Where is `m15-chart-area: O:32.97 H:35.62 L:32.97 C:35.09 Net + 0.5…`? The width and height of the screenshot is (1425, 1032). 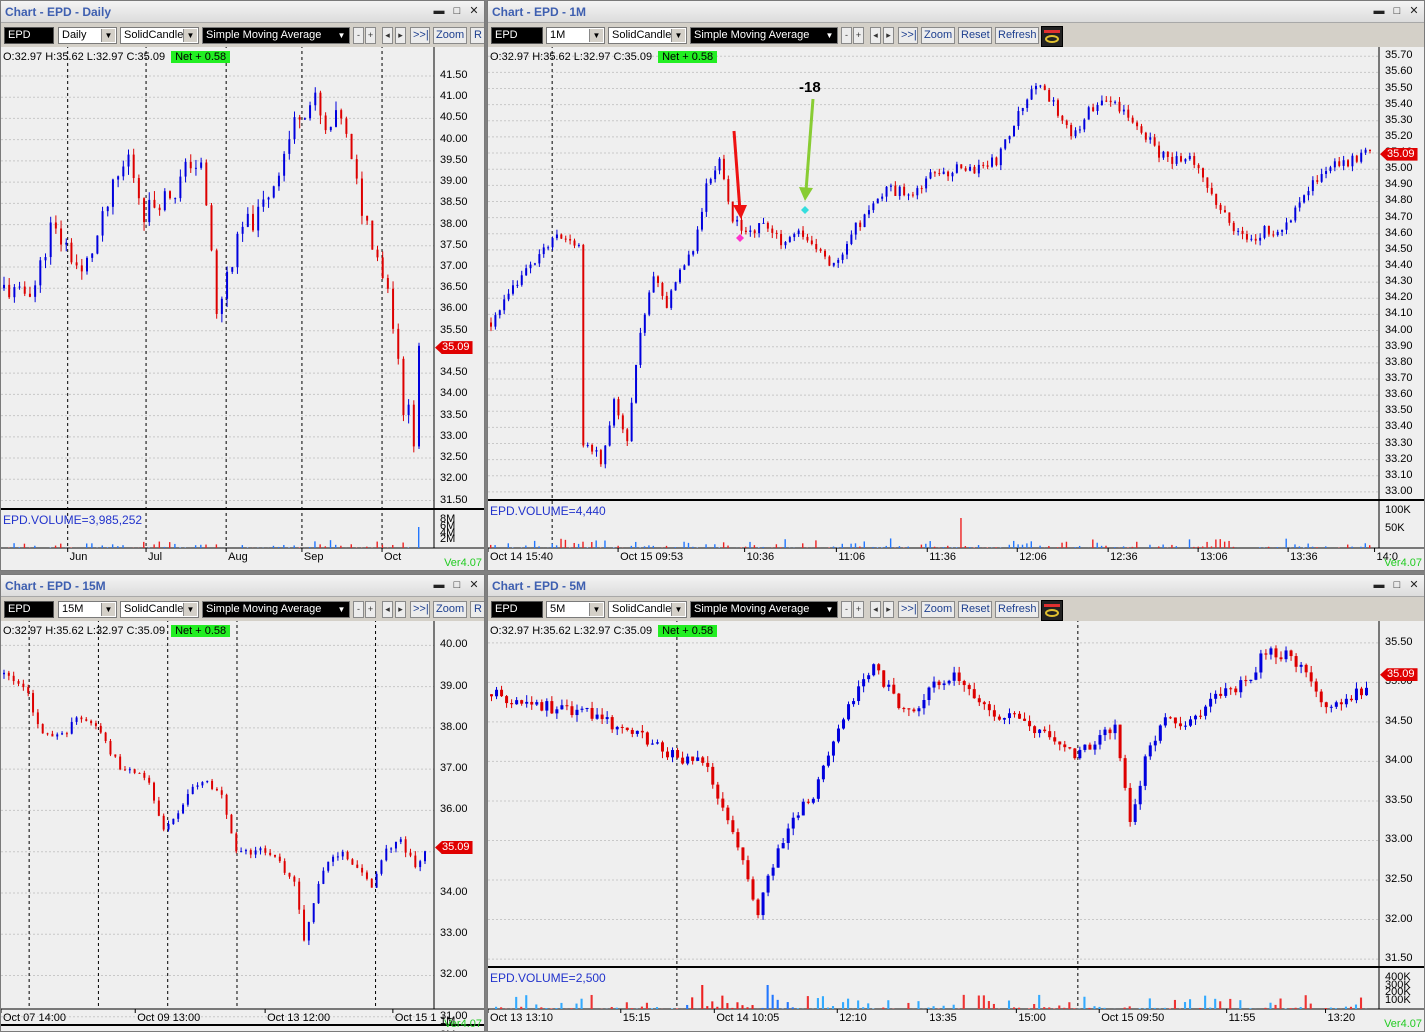 m15-chart-area: O:32.97 H:35.62 L:32.97 C:35.09 Net + 0.5… is located at coordinates (242, 826).